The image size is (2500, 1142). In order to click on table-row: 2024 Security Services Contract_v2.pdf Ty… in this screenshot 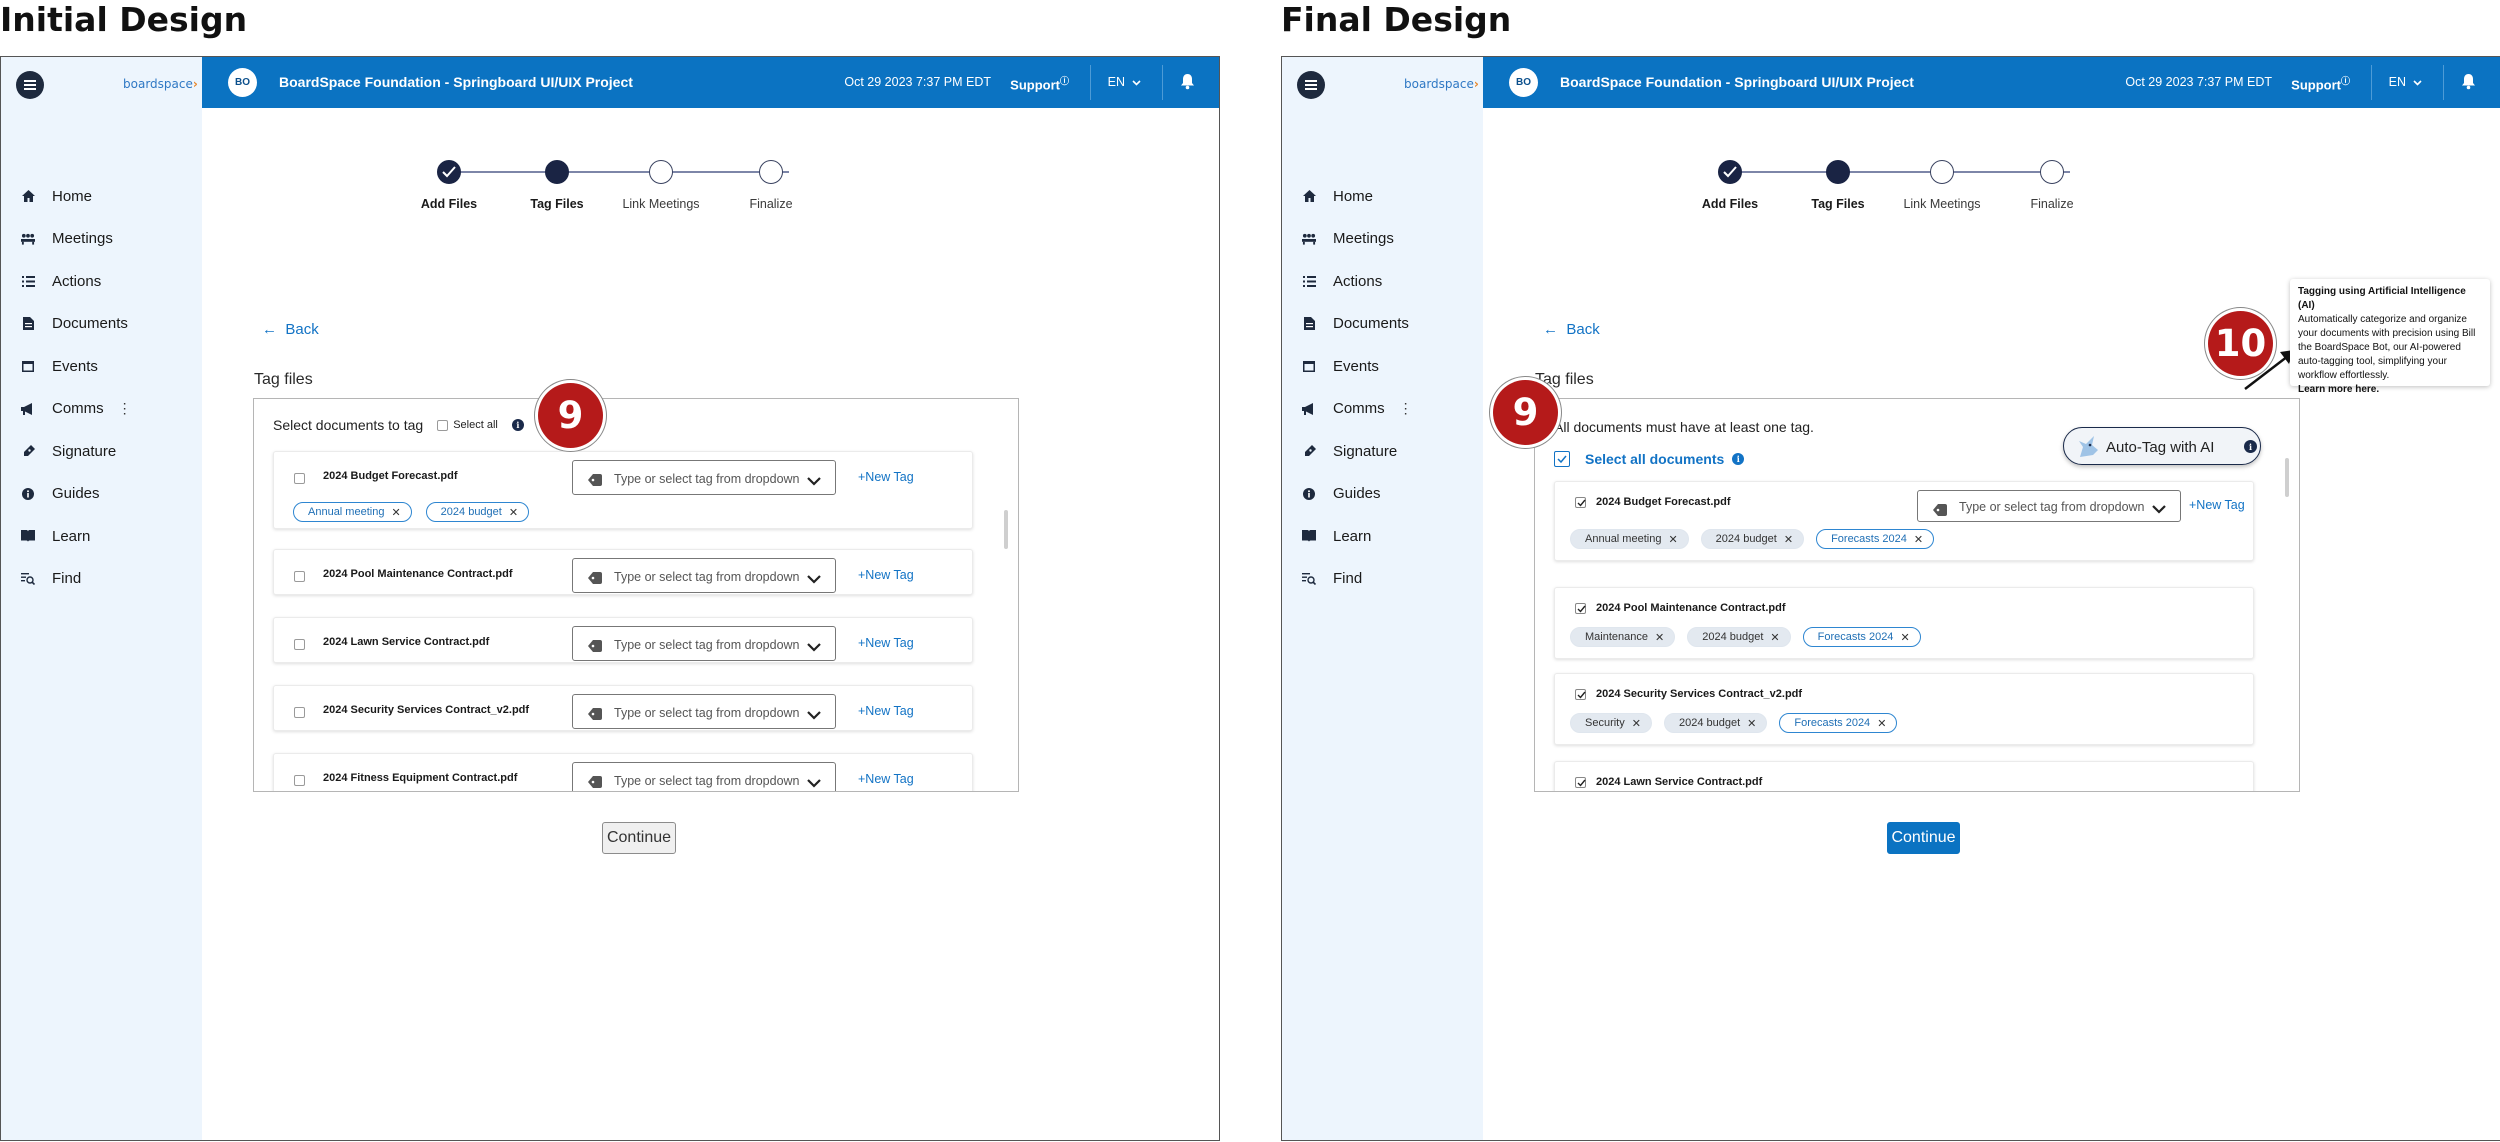, I will do `click(623, 708)`.